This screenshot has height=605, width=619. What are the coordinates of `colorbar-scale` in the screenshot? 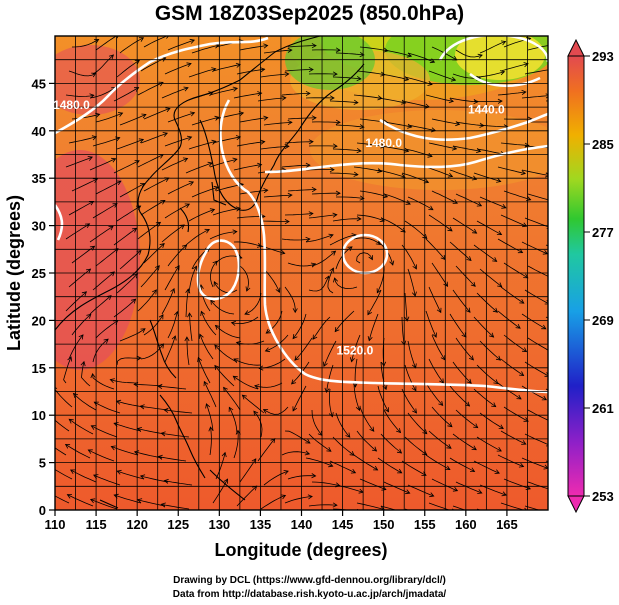 It's located at (576, 276).